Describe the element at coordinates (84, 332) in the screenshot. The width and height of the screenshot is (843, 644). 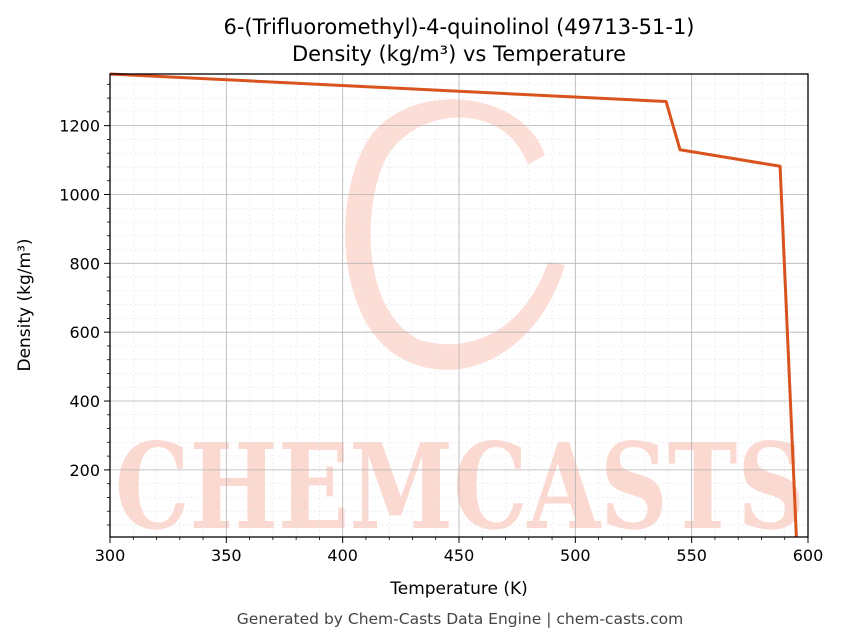
I see `y-tick-label: 600` at that location.